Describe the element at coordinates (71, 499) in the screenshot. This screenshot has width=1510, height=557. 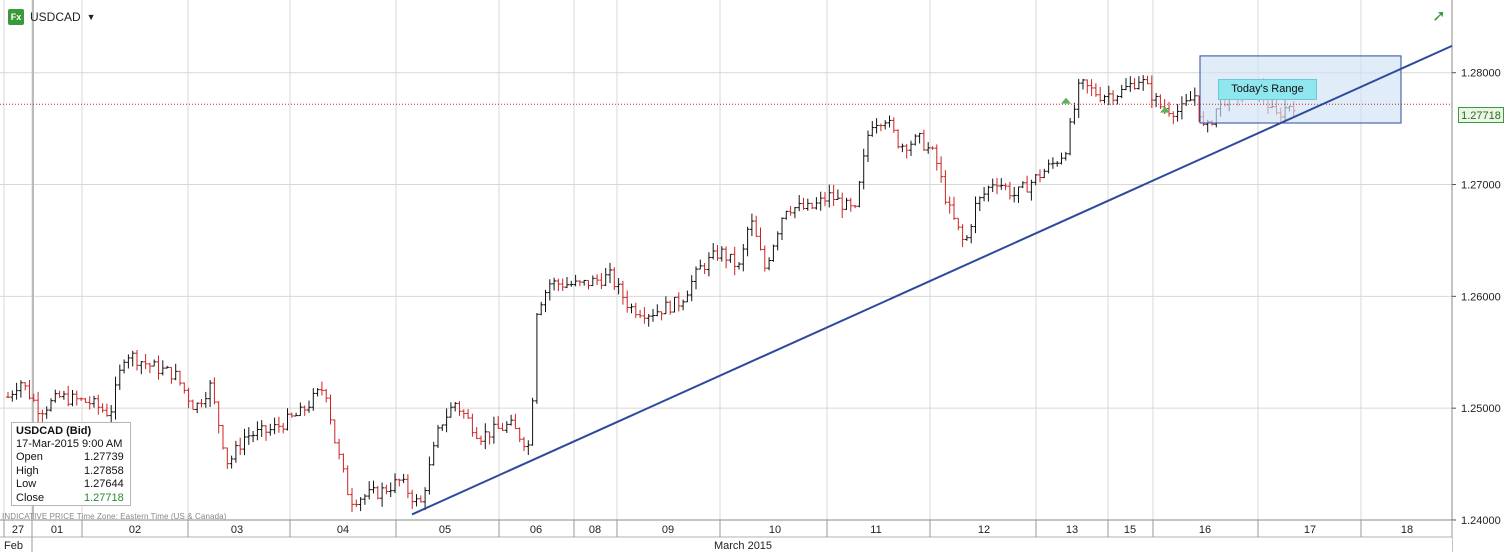
I see `info-row-close: Close 1.27718` at that location.